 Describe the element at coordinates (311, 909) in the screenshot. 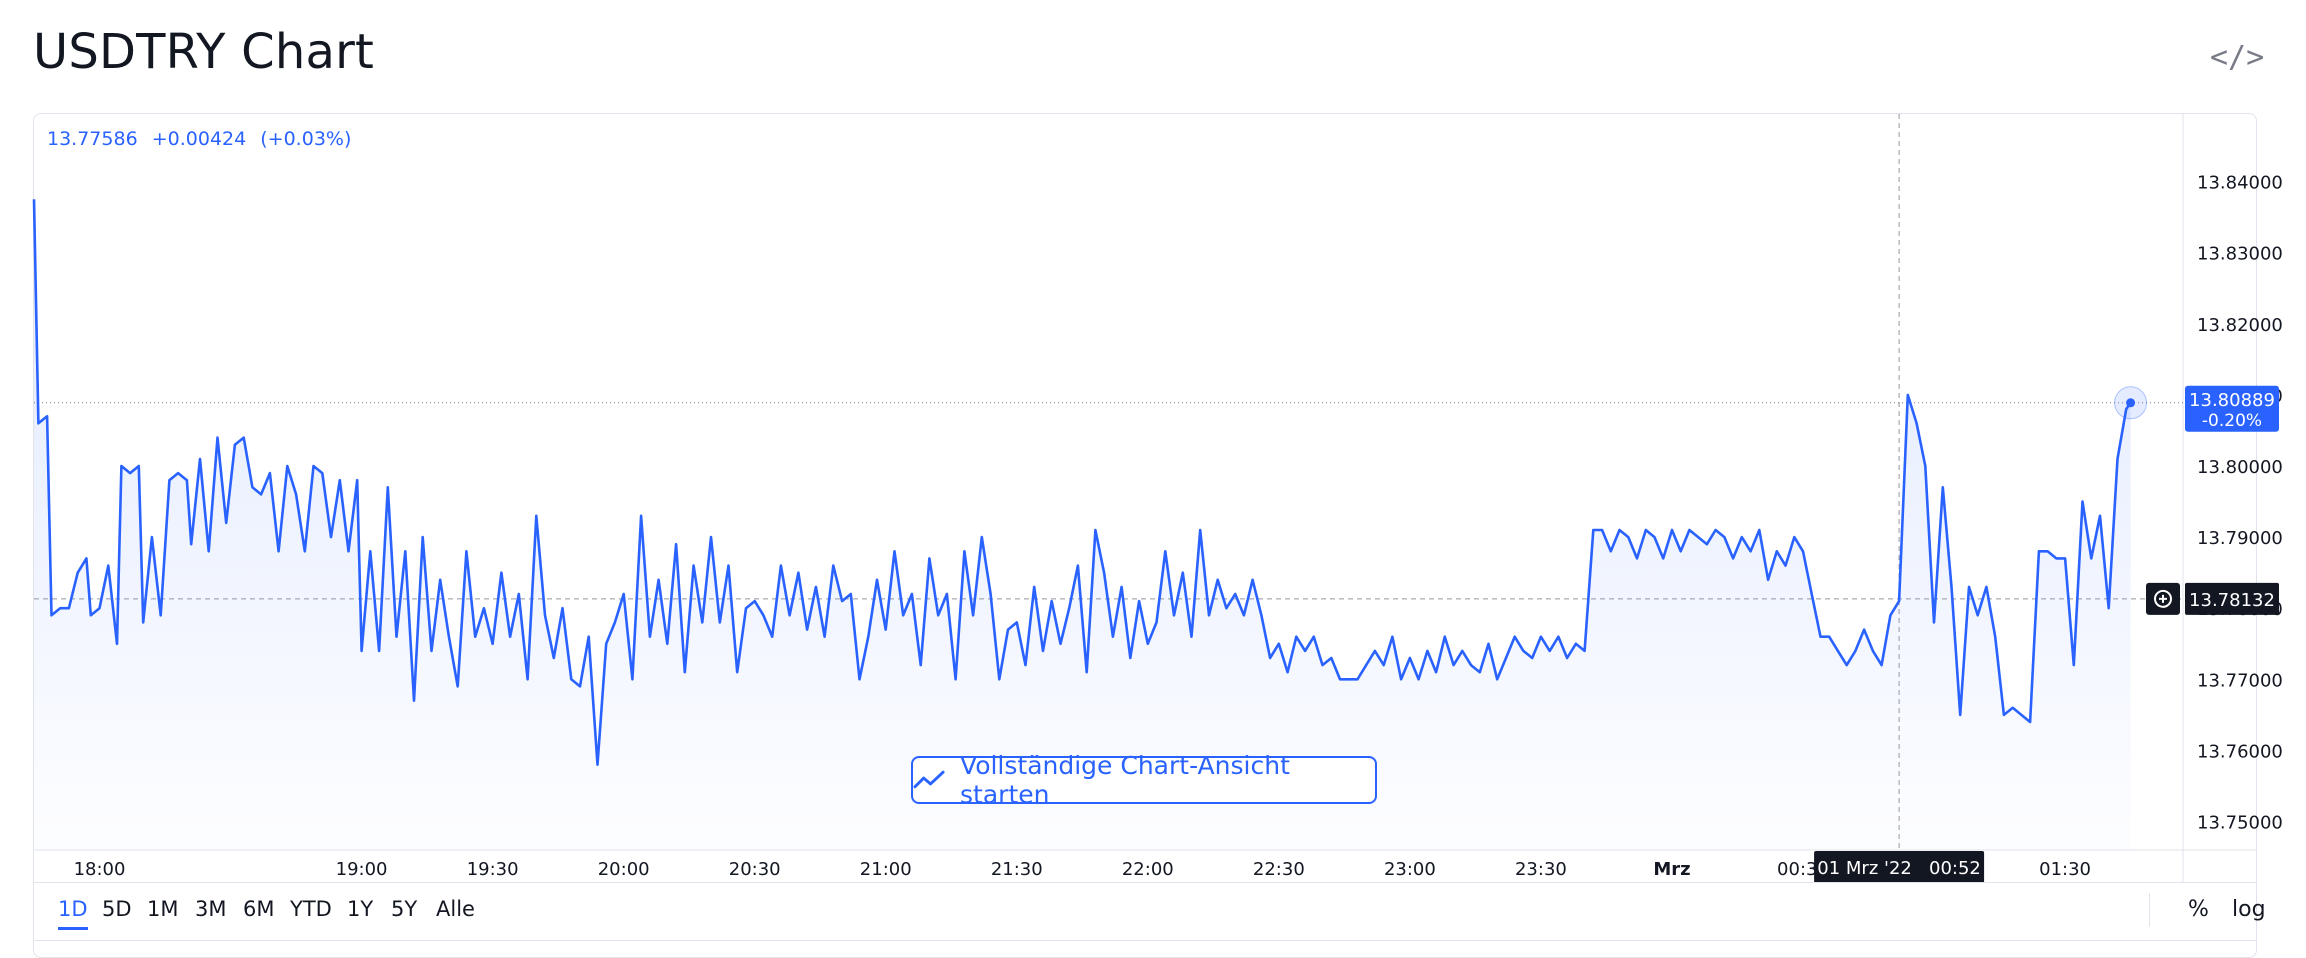

I see `range-ytd: YTD` at that location.